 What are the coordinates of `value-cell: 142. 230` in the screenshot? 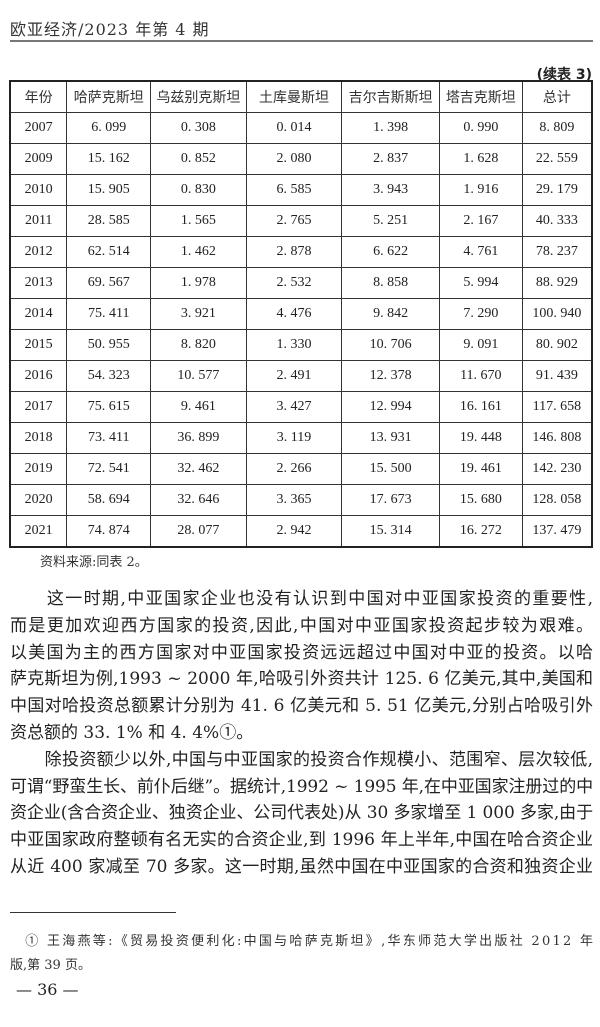 It's located at (557, 469).